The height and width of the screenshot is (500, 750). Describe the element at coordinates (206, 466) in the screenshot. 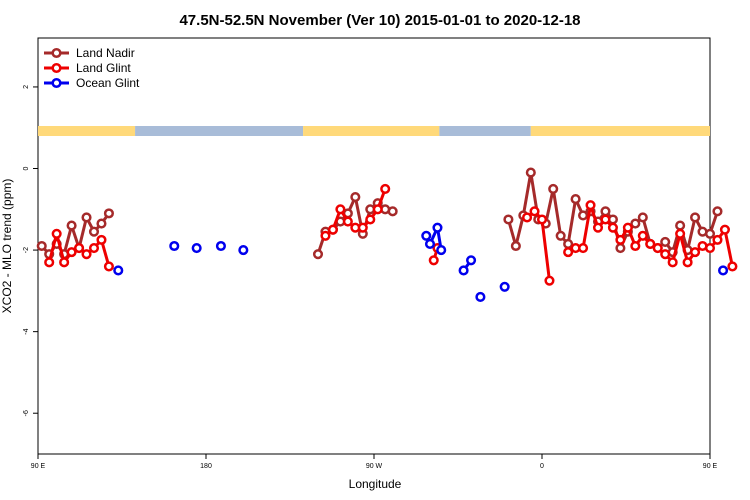

I see `x-tick-label: 180` at that location.